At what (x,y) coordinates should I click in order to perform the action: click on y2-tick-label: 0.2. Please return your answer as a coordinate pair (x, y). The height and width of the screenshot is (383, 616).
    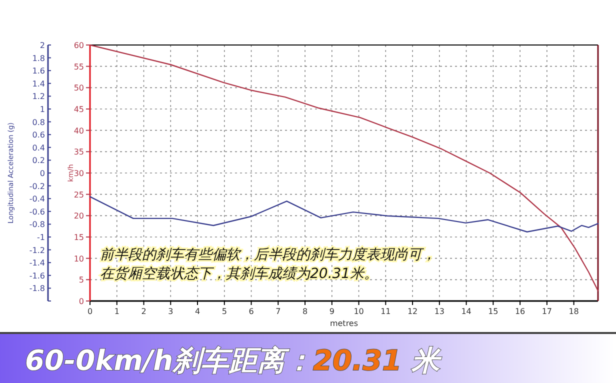
    Looking at the image, I should click on (38, 161).